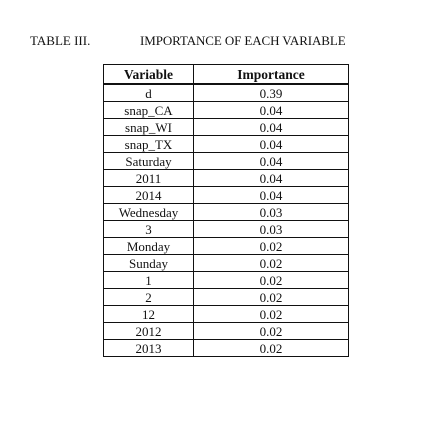  Describe the element at coordinates (148, 314) in the screenshot. I see `variable-cell: 12` at that location.